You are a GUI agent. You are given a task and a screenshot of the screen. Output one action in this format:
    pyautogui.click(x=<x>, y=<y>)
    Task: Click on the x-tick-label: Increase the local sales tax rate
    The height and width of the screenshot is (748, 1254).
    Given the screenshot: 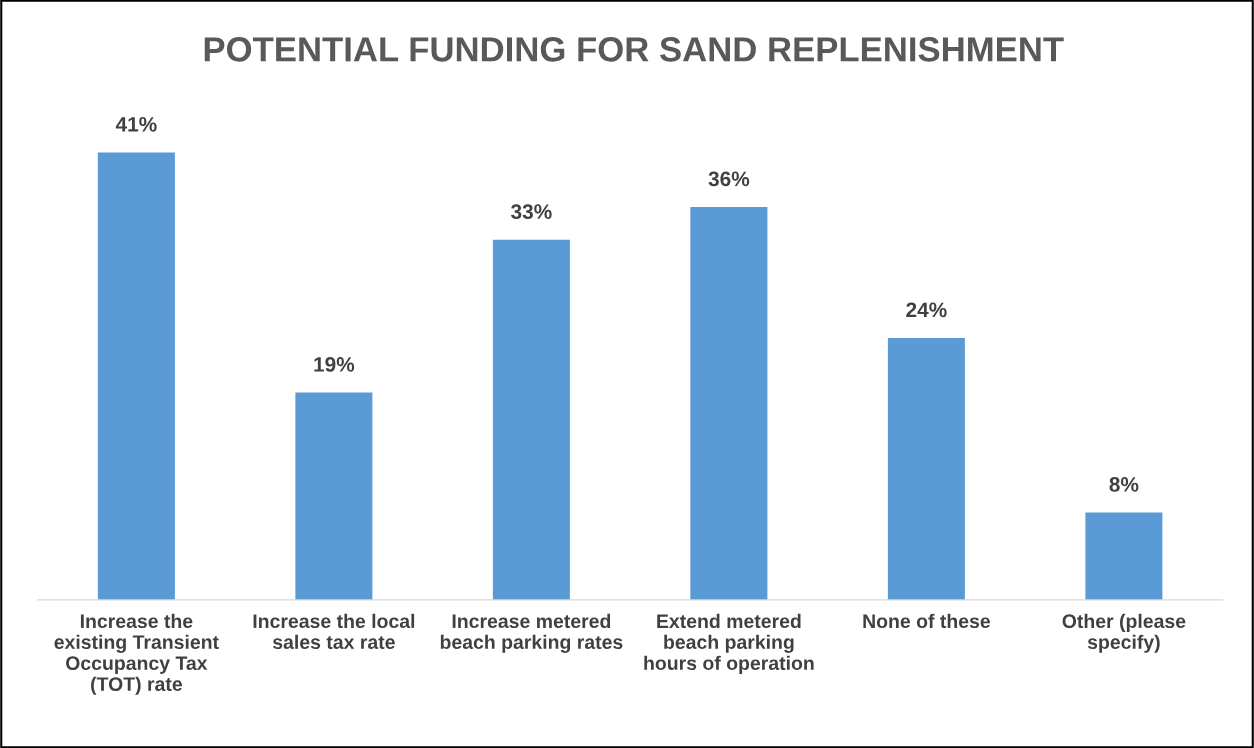 What is the action you would take?
    pyautogui.click(x=334, y=631)
    